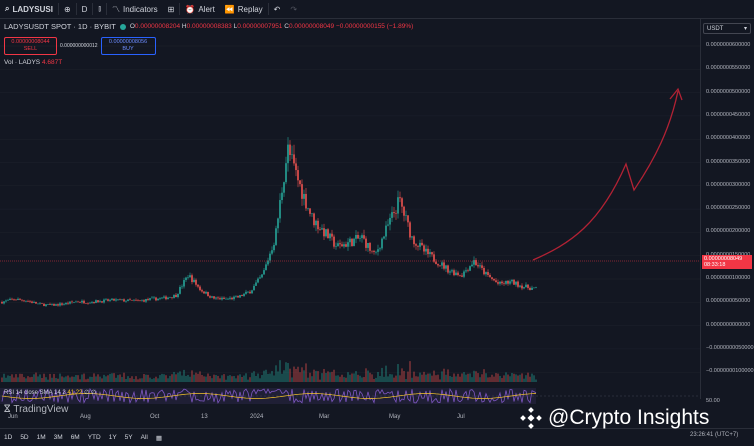 The height and width of the screenshot is (446, 754). Describe the element at coordinates (293, 9) in the screenshot. I see `redo-button: ↷` at that location.